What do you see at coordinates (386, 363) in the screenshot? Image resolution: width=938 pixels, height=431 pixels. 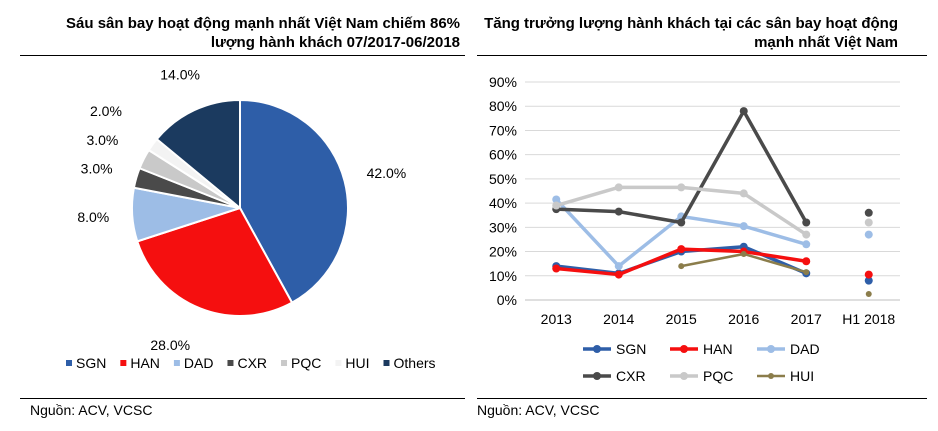 I see `pie-legend-swatch-others` at bounding box center [386, 363].